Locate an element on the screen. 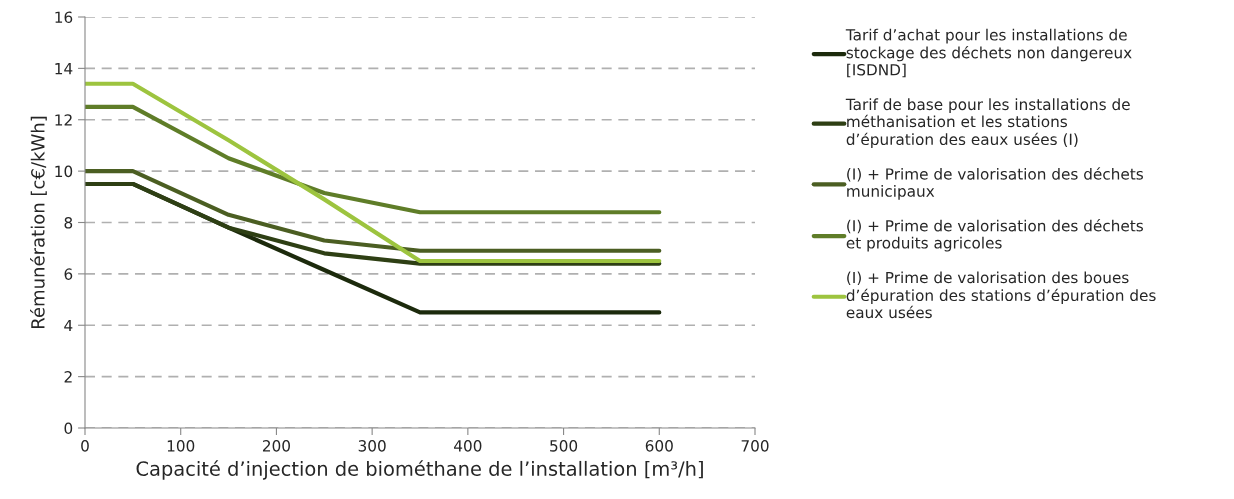 The height and width of the screenshot is (499, 1234). x-tick-label: 700 is located at coordinates (755, 446).